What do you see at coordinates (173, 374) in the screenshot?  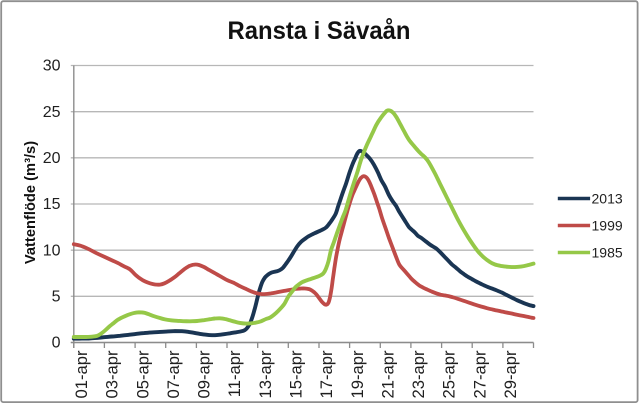 I see `svg-text: 07-apr` at bounding box center [173, 374].